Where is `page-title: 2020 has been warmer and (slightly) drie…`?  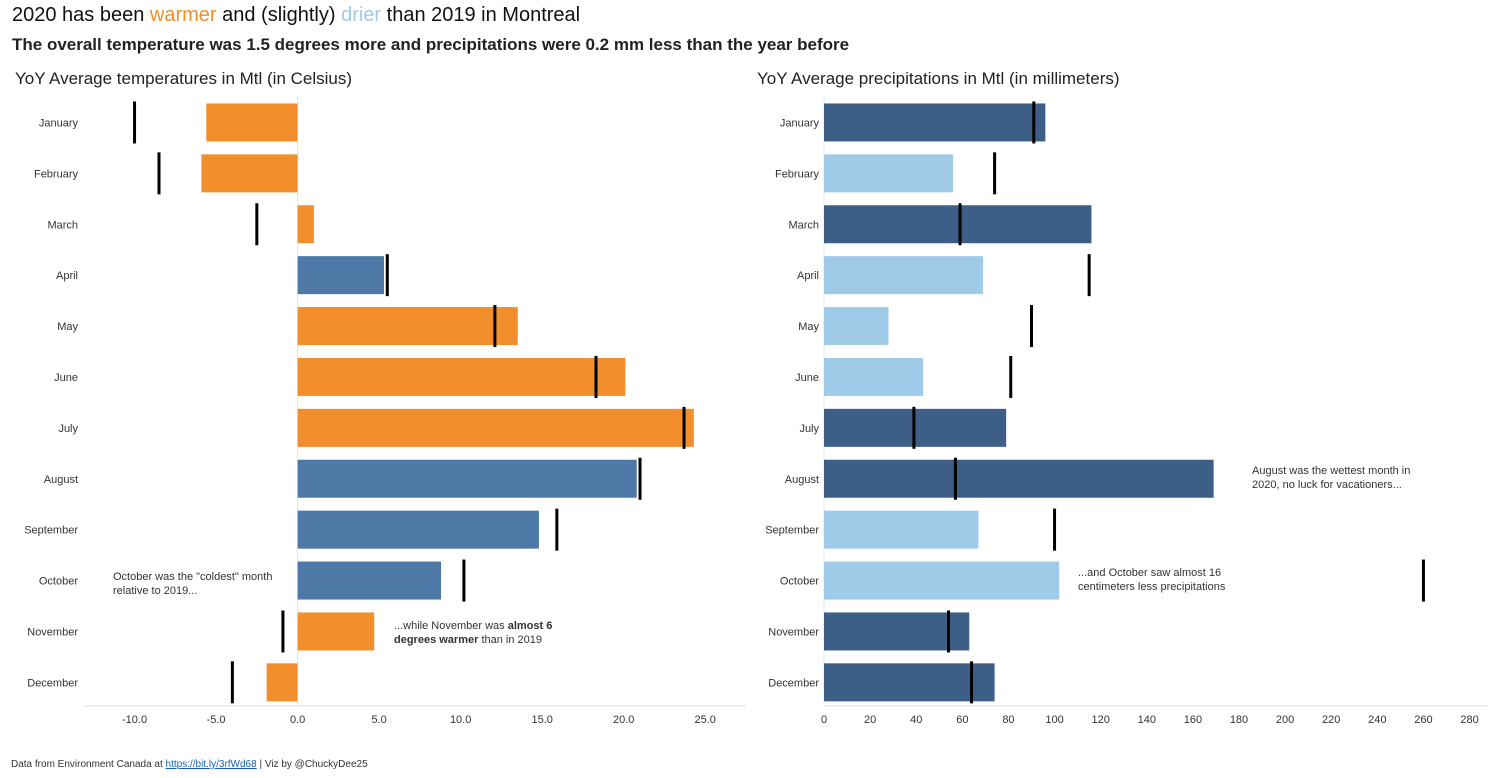 page-title: 2020 has been warmer and (slightly) drie… is located at coordinates (296, 15).